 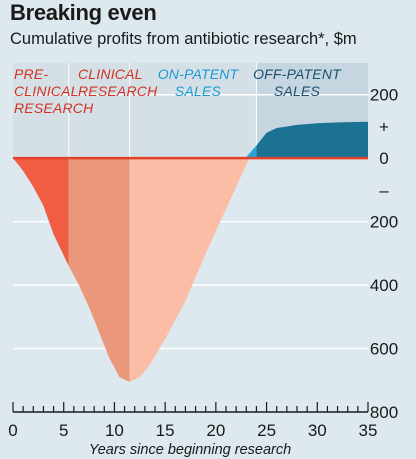 What do you see at coordinates (31, 74) in the screenshot?
I see `phase-label-0-line-0: PRE-` at bounding box center [31, 74].